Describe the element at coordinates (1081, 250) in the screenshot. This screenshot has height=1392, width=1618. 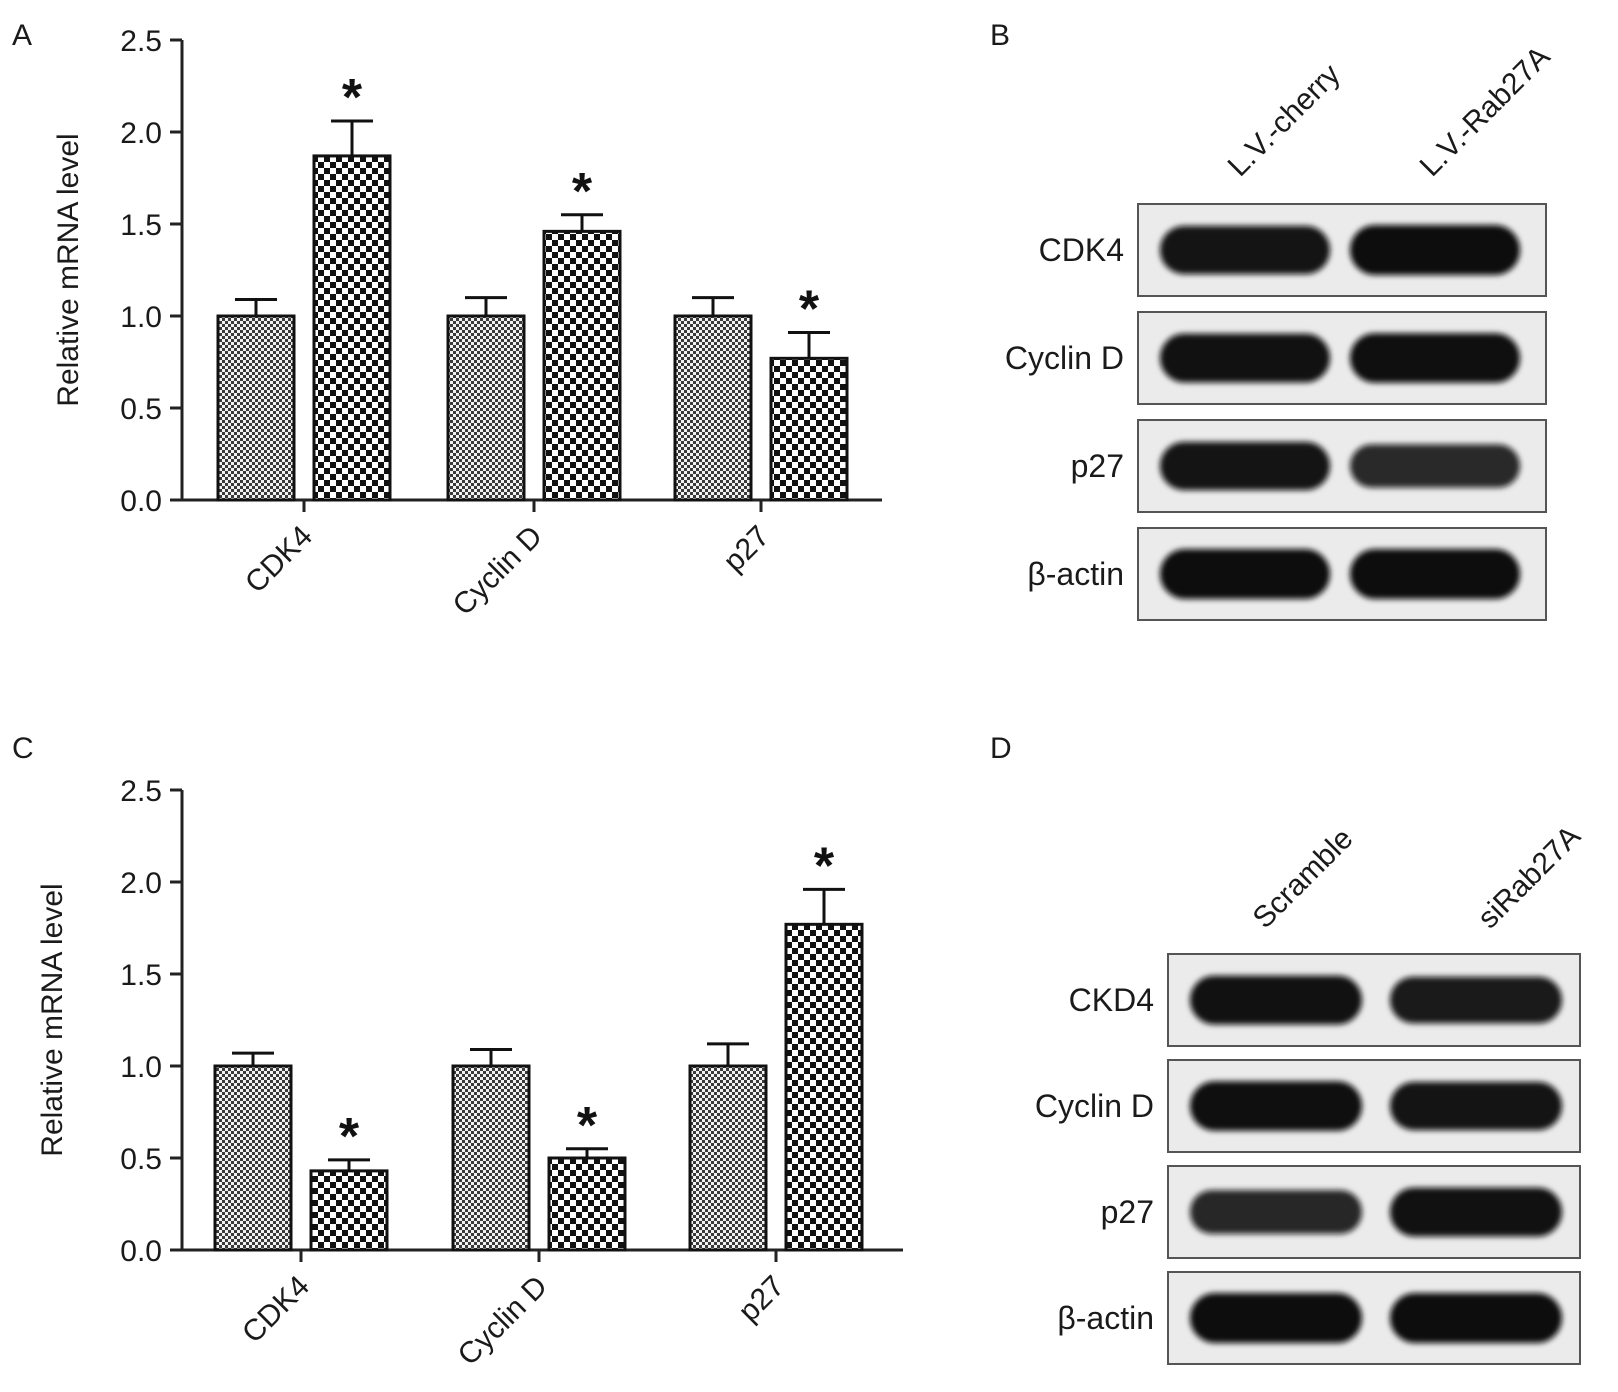
I see `blot-row-label-cdk4: CDK4` at that location.